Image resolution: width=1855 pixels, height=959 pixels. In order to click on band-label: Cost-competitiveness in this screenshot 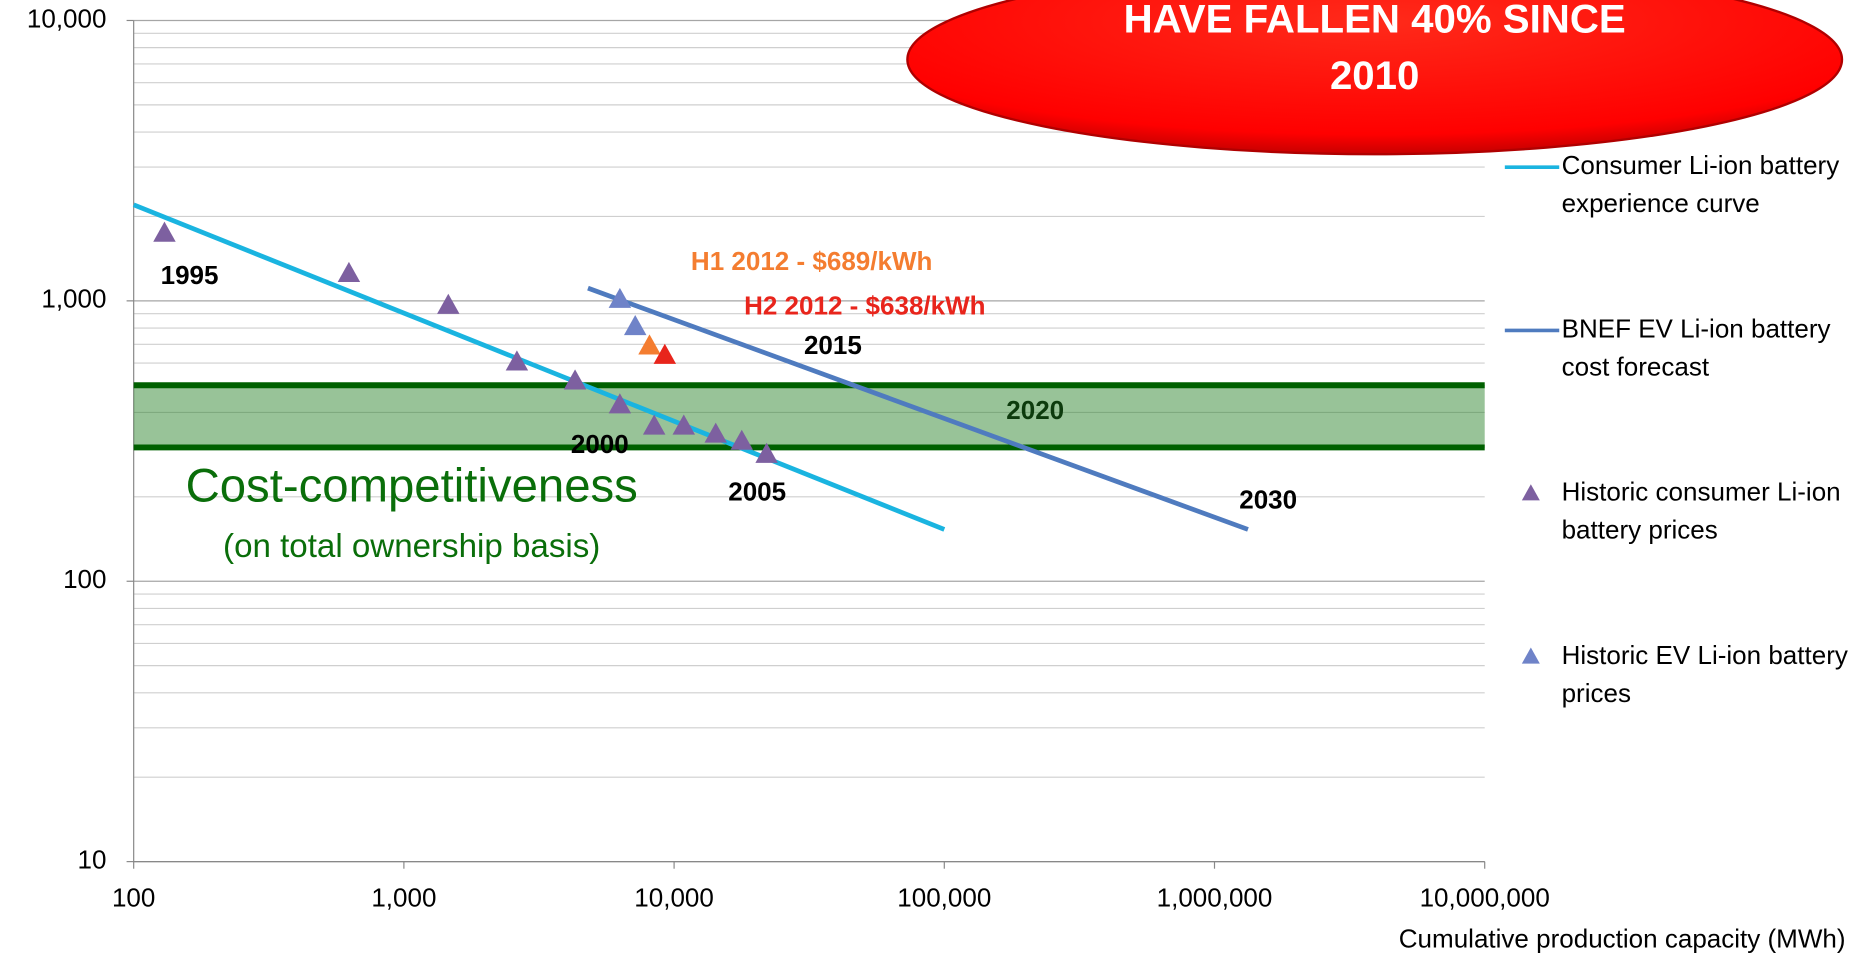, I will do `click(412, 485)`.